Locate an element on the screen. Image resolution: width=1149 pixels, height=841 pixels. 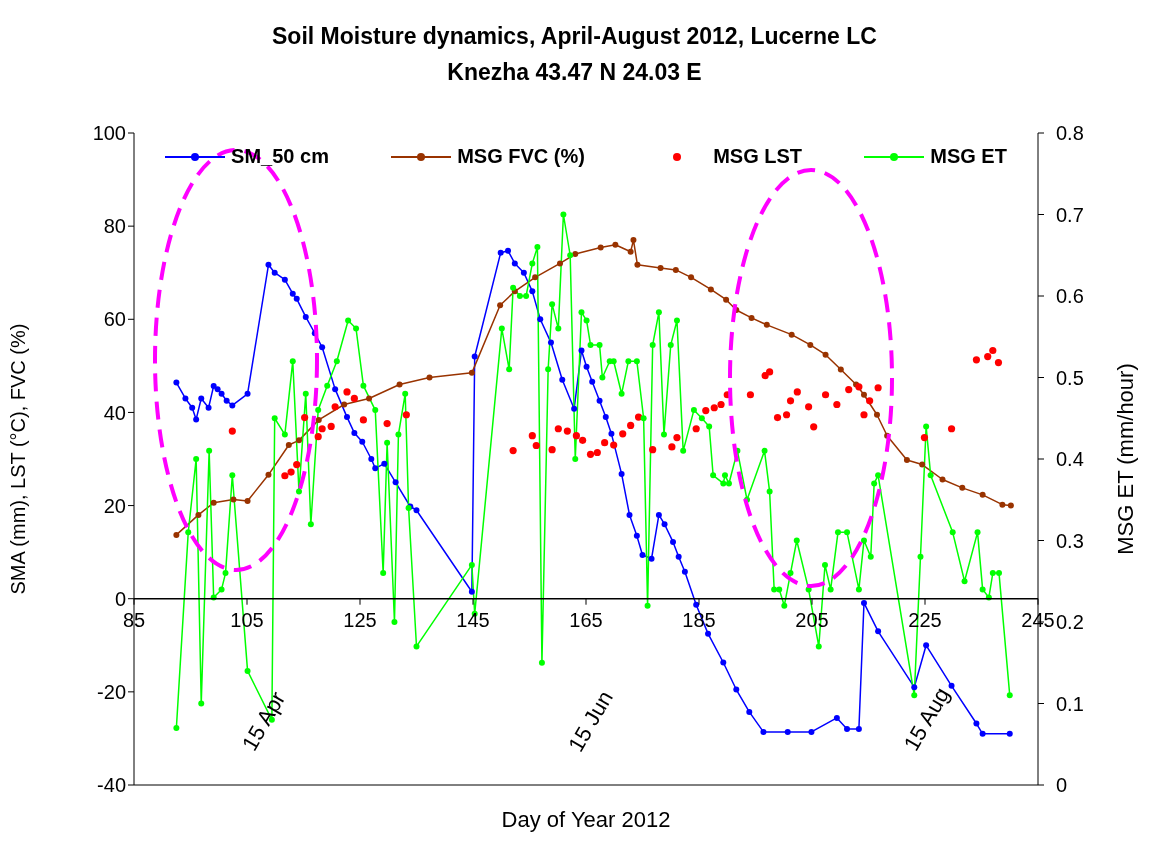
y-tick-label: 100 is located at coordinates (109, 133).